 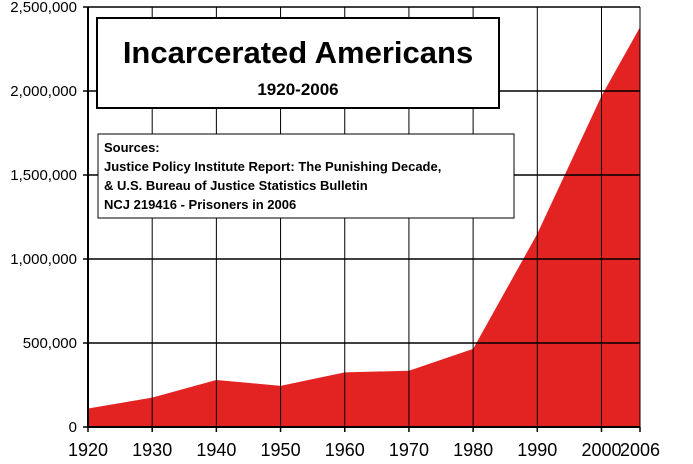 I want to click on x-tick-label: 2006, so click(x=640, y=450).